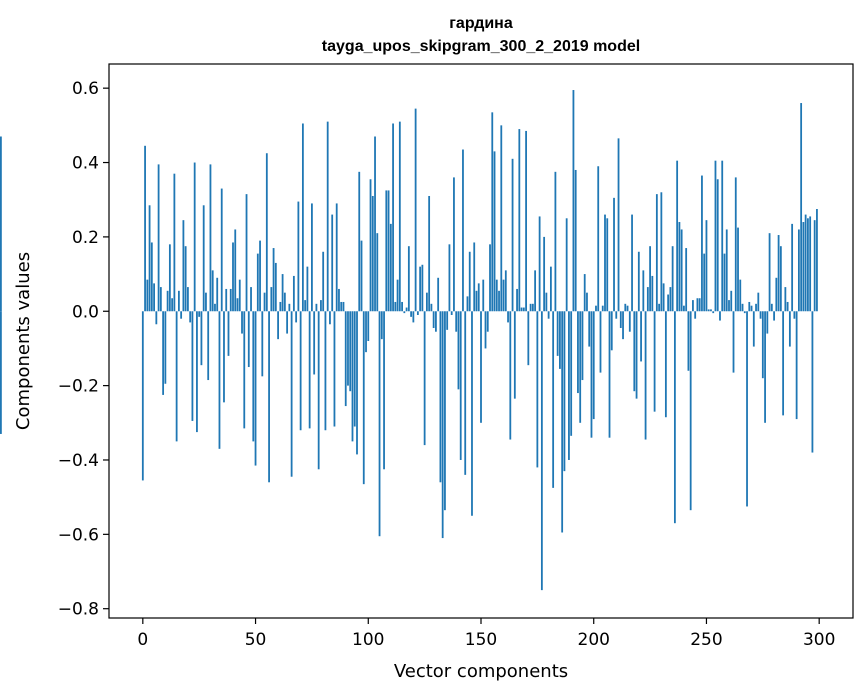 This screenshot has height=696, width=867. I want to click on x-tick-label: 100, so click(368, 640).